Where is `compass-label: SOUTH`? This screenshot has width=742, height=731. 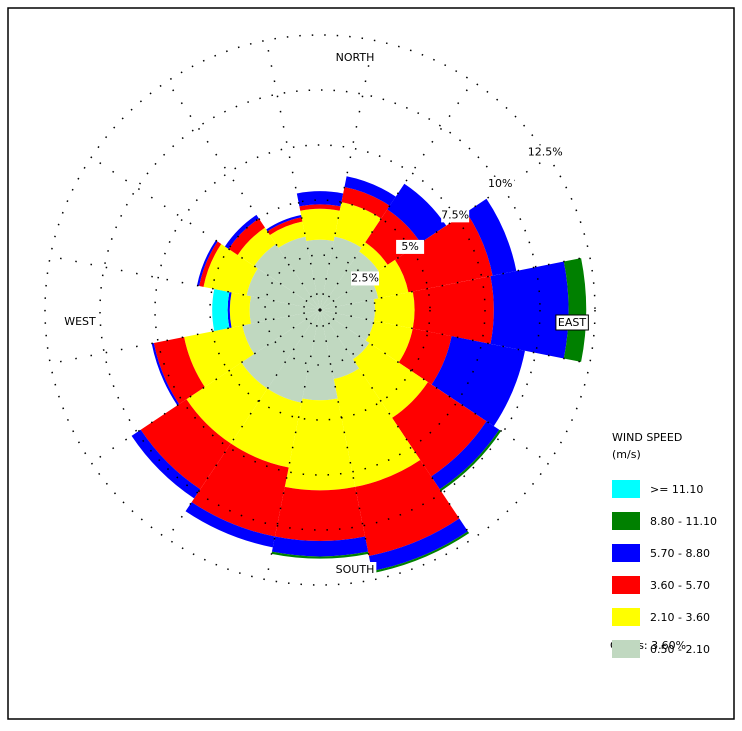
compass-label: SOUTH is located at coordinates (355, 569).